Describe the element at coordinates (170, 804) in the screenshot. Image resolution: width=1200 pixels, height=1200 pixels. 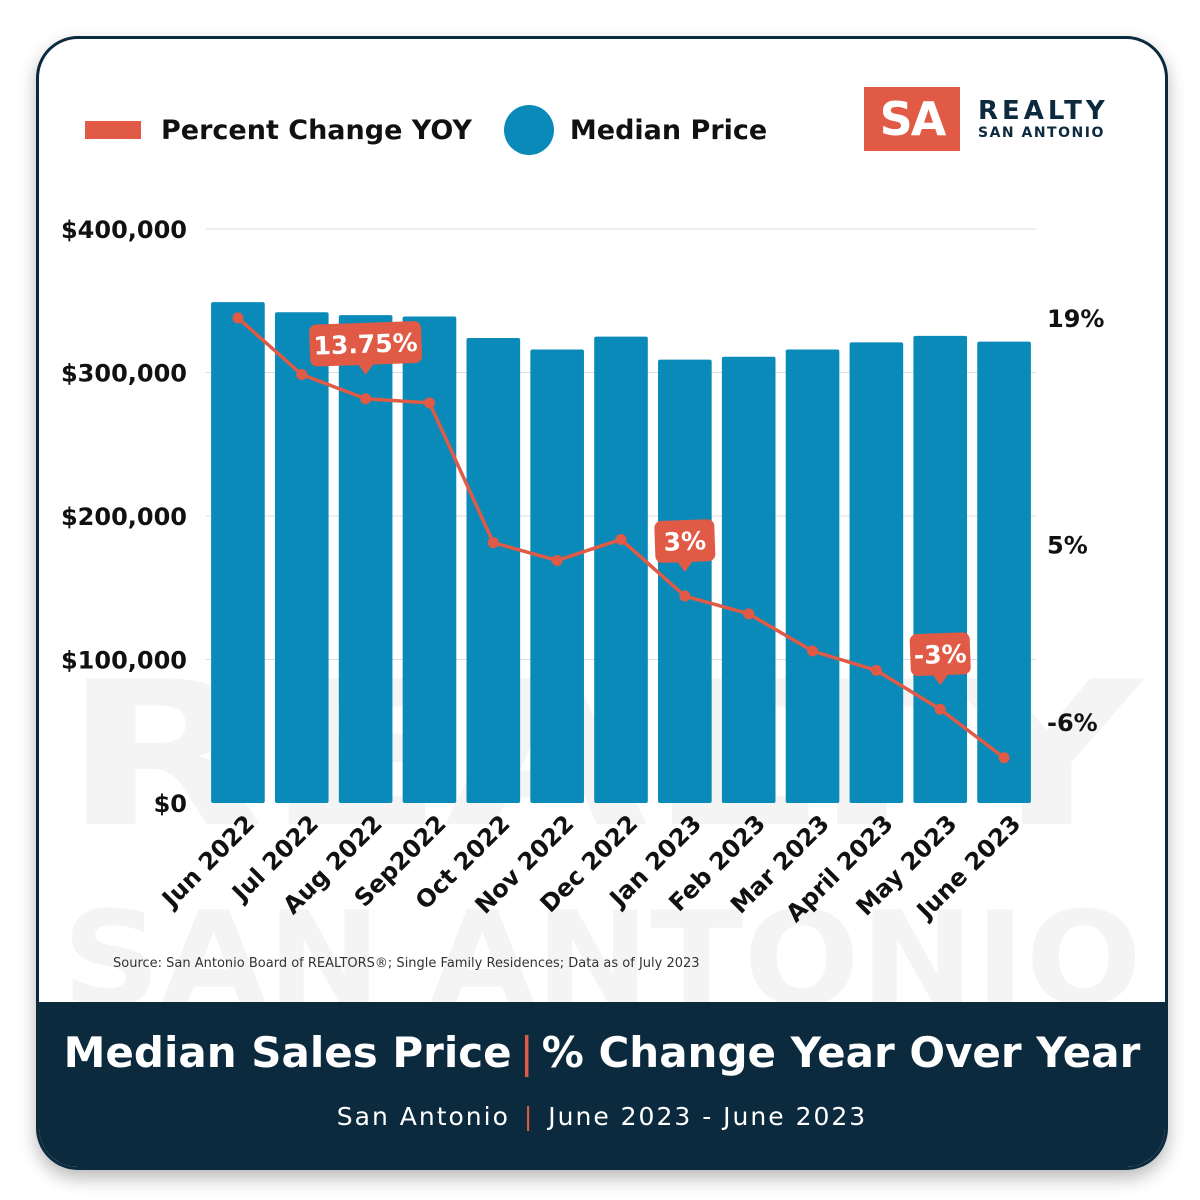
I see `left-axis-tick-label: $0` at that location.